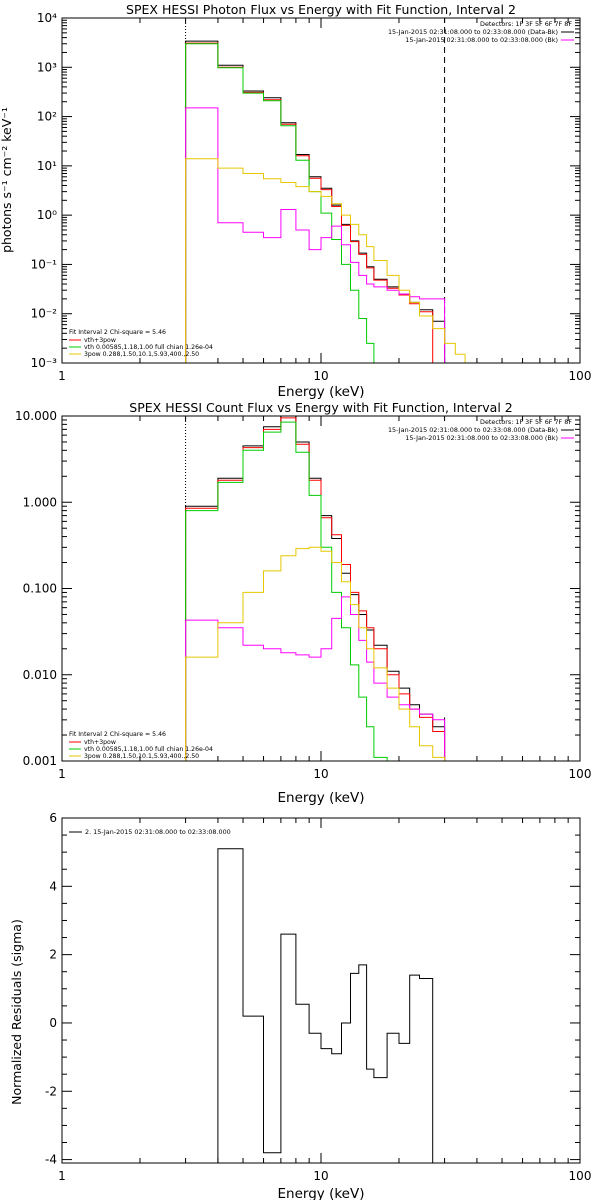 The image size is (600, 1200). Describe the element at coordinates (40, 675) in the screenshot. I see `y-tick-label: 0.010` at that location.